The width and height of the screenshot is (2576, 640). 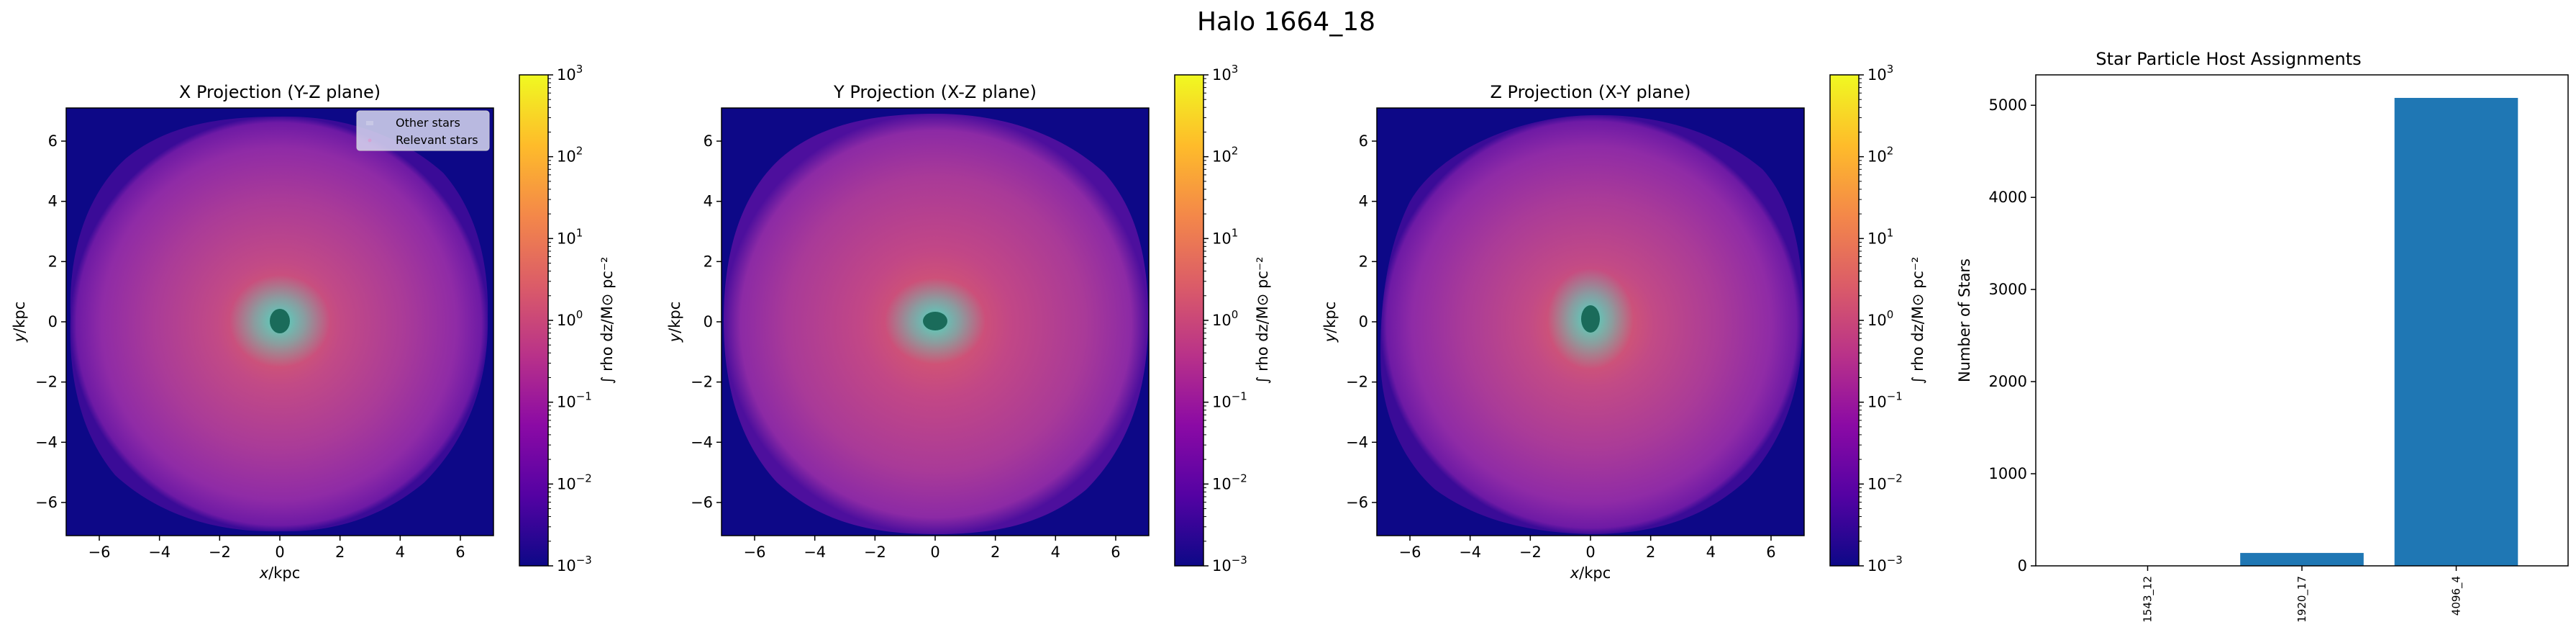 I want to click on legend-marker-other, so click(x=370, y=123).